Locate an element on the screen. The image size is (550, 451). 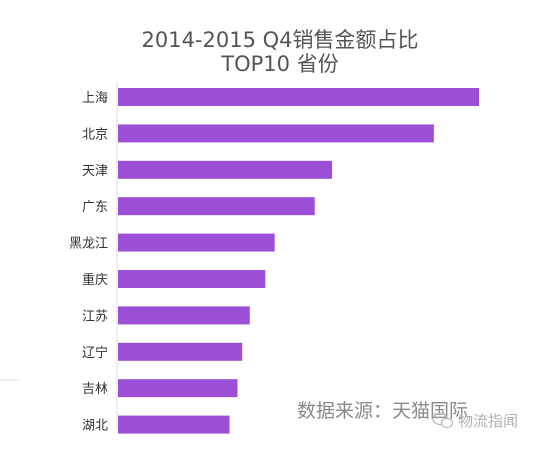
watermark: 物流指闻 is located at coordinates (475, 421).